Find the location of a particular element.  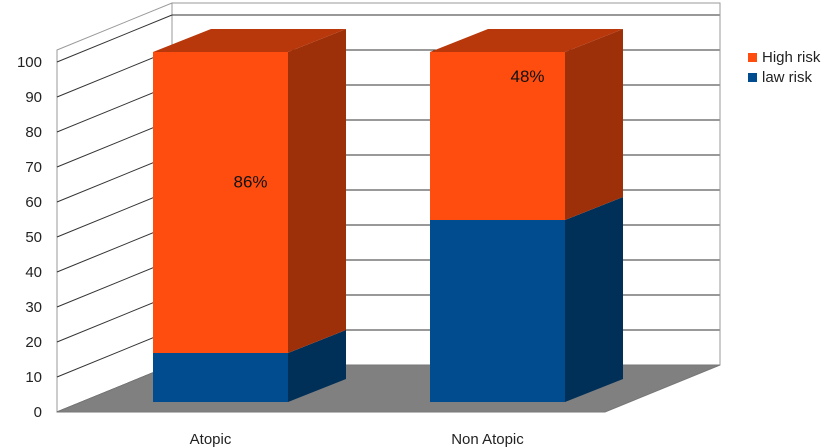

y-tick-label: 0 is located at coordinates (38, 412).